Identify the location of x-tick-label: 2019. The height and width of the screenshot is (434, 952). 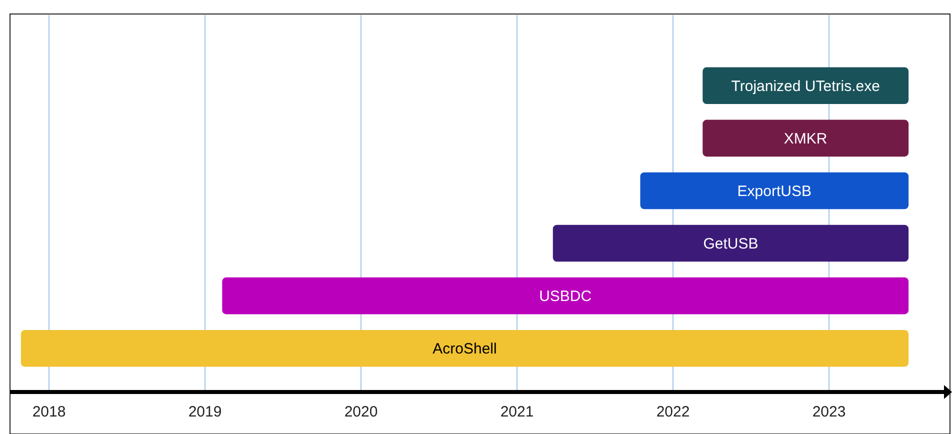
(205, 412).